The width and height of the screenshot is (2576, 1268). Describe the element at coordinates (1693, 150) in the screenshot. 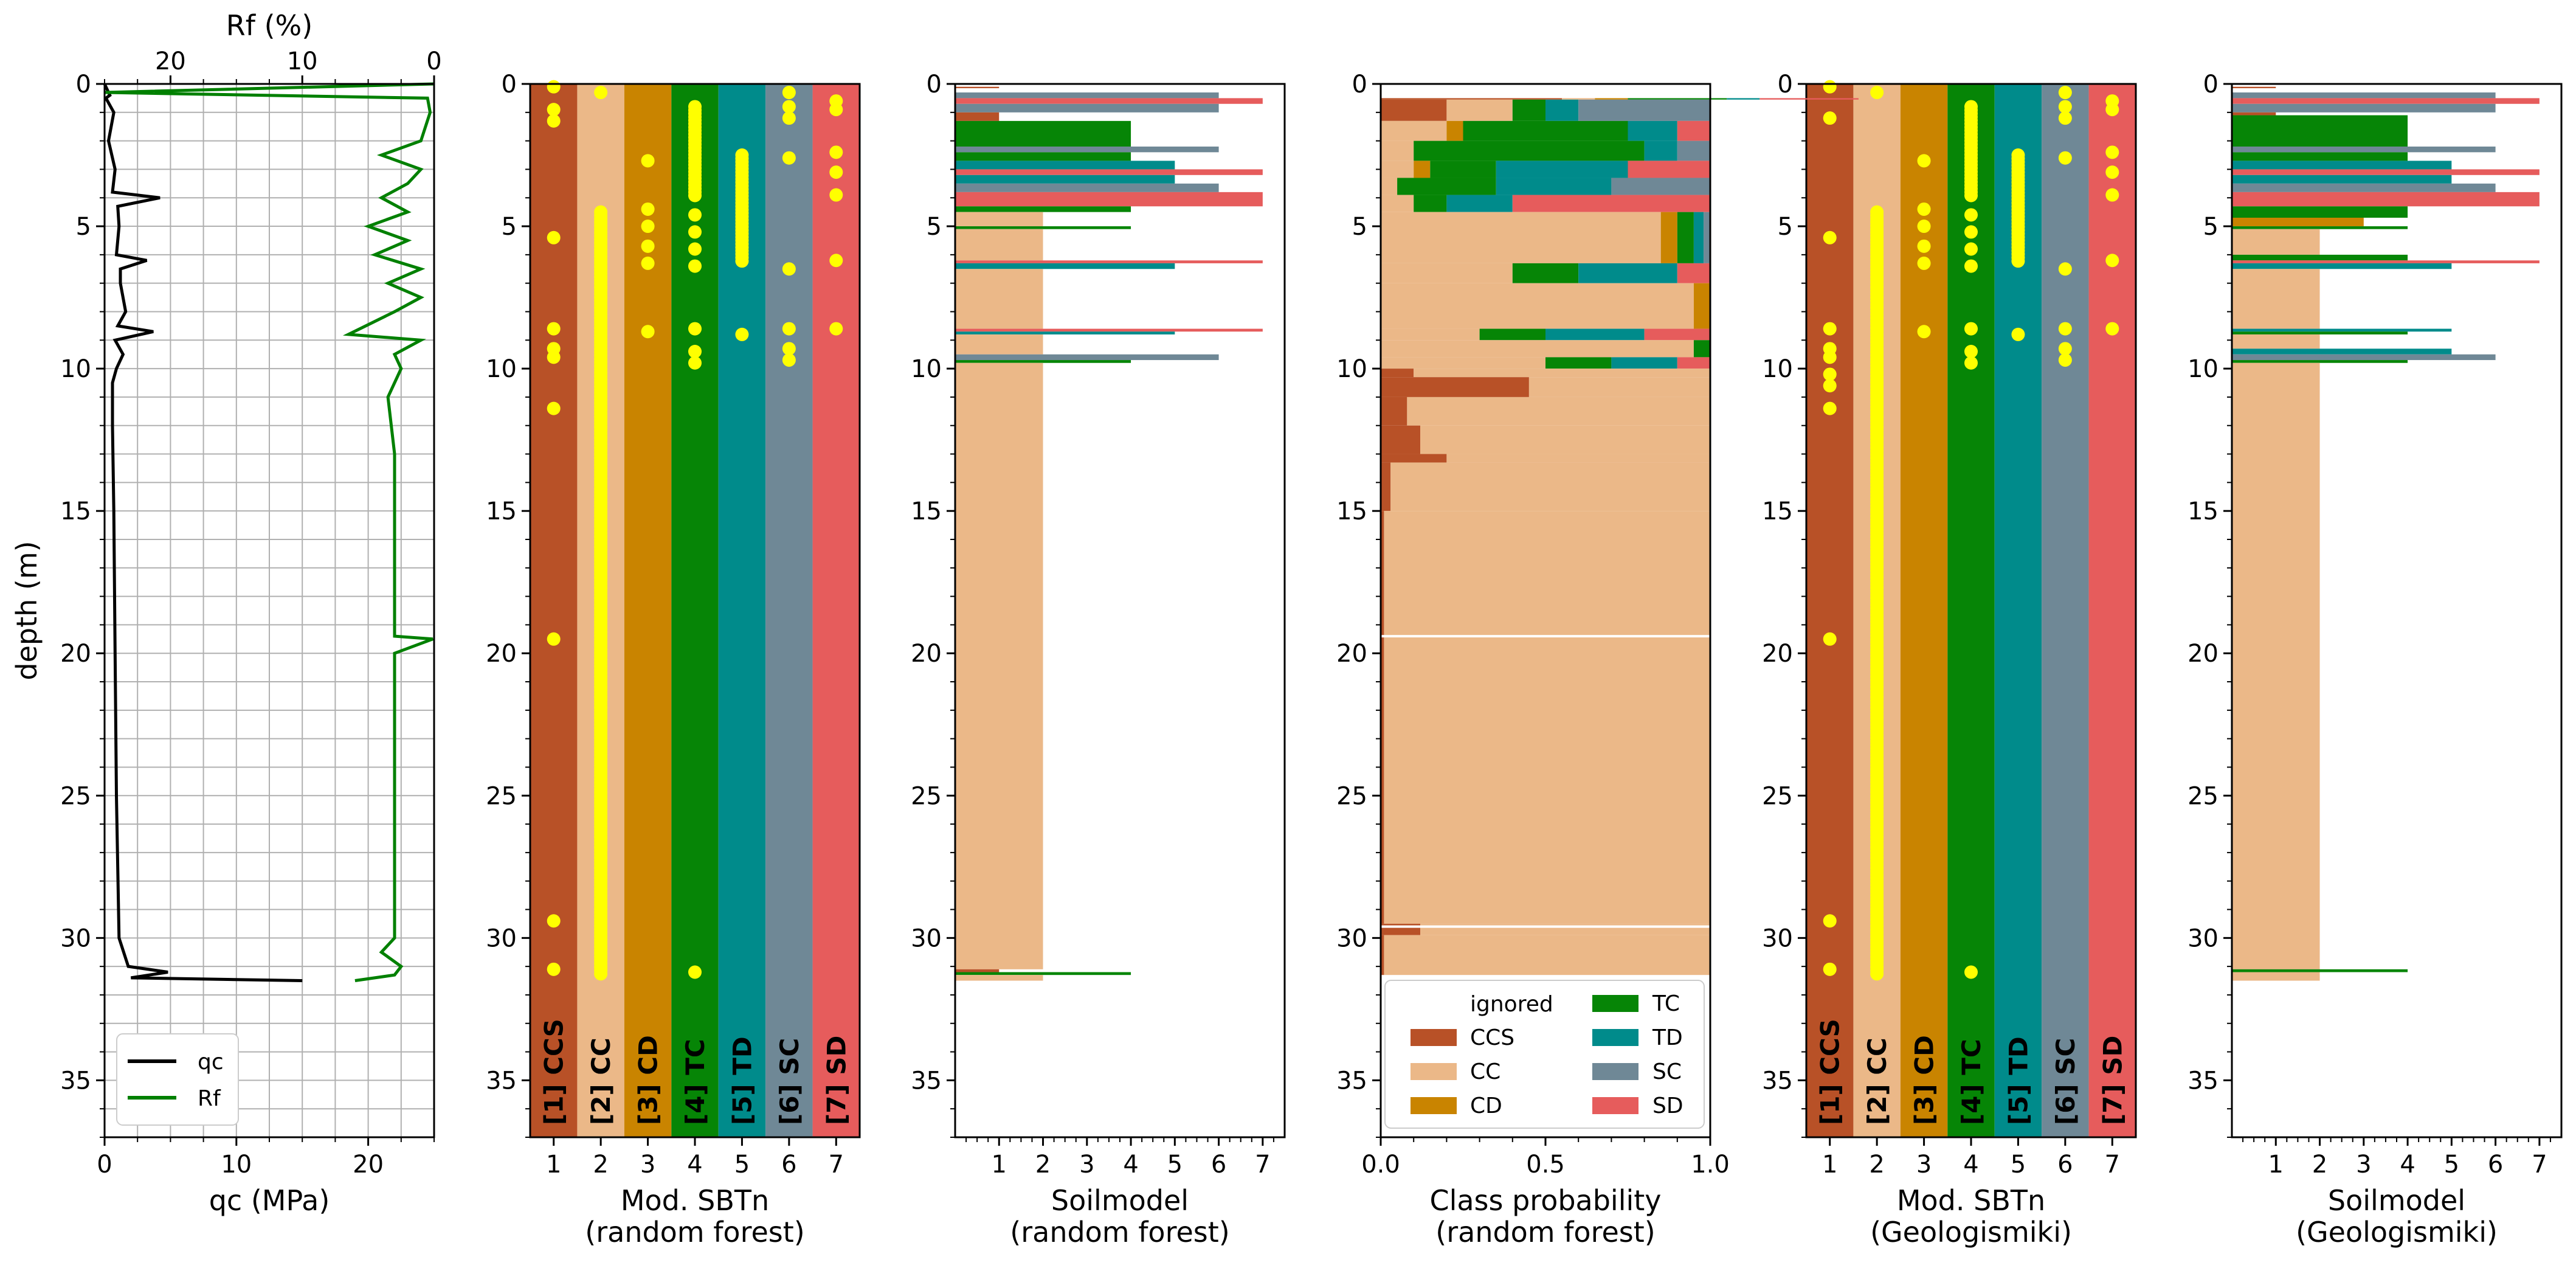

I see `prob-segment-SC` at that location.